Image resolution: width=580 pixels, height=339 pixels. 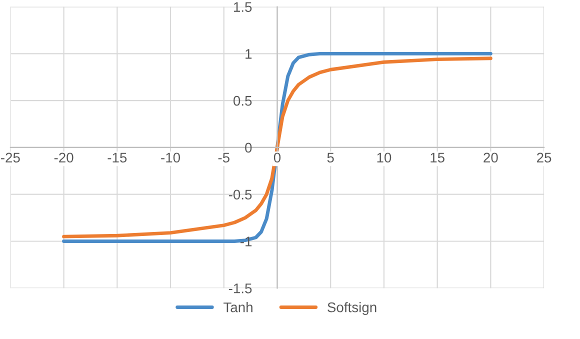 I want to click on x-tick-label: -25, so click(x=10, y=157).